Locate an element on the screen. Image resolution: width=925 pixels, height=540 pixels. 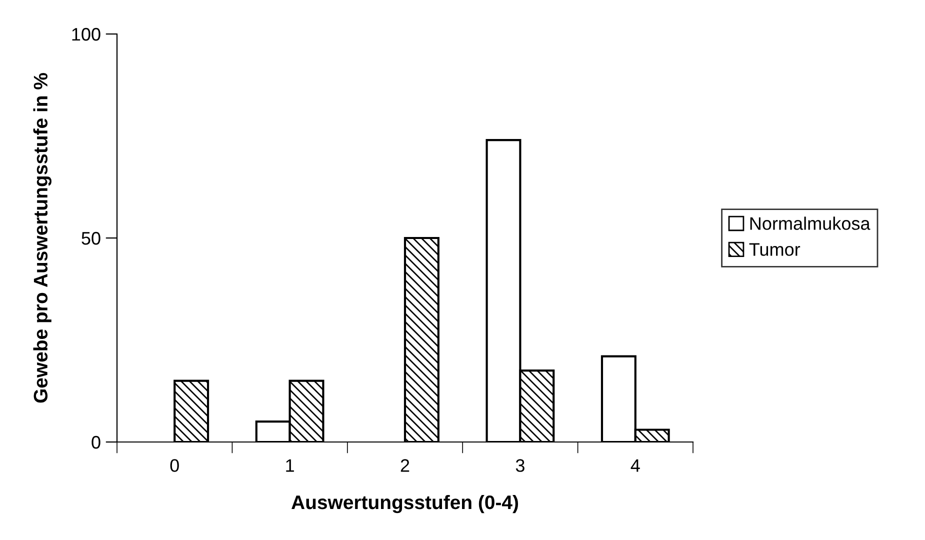
y-axis-title: Gewebe pro Auswertungsstufe in % is located at coordinates (42, 238).